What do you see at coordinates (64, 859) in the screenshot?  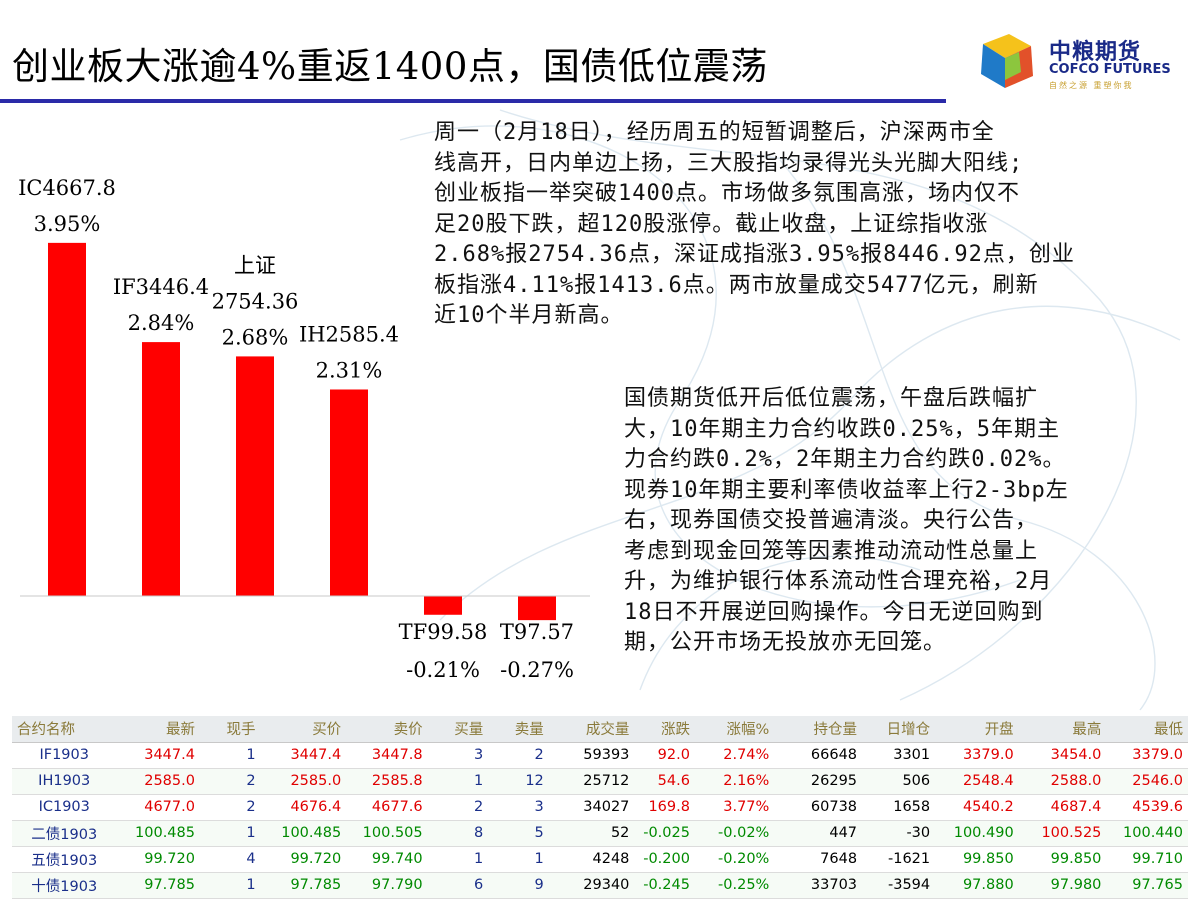 I see `contract-name: 五债1903` at bounding box center [64, 859].